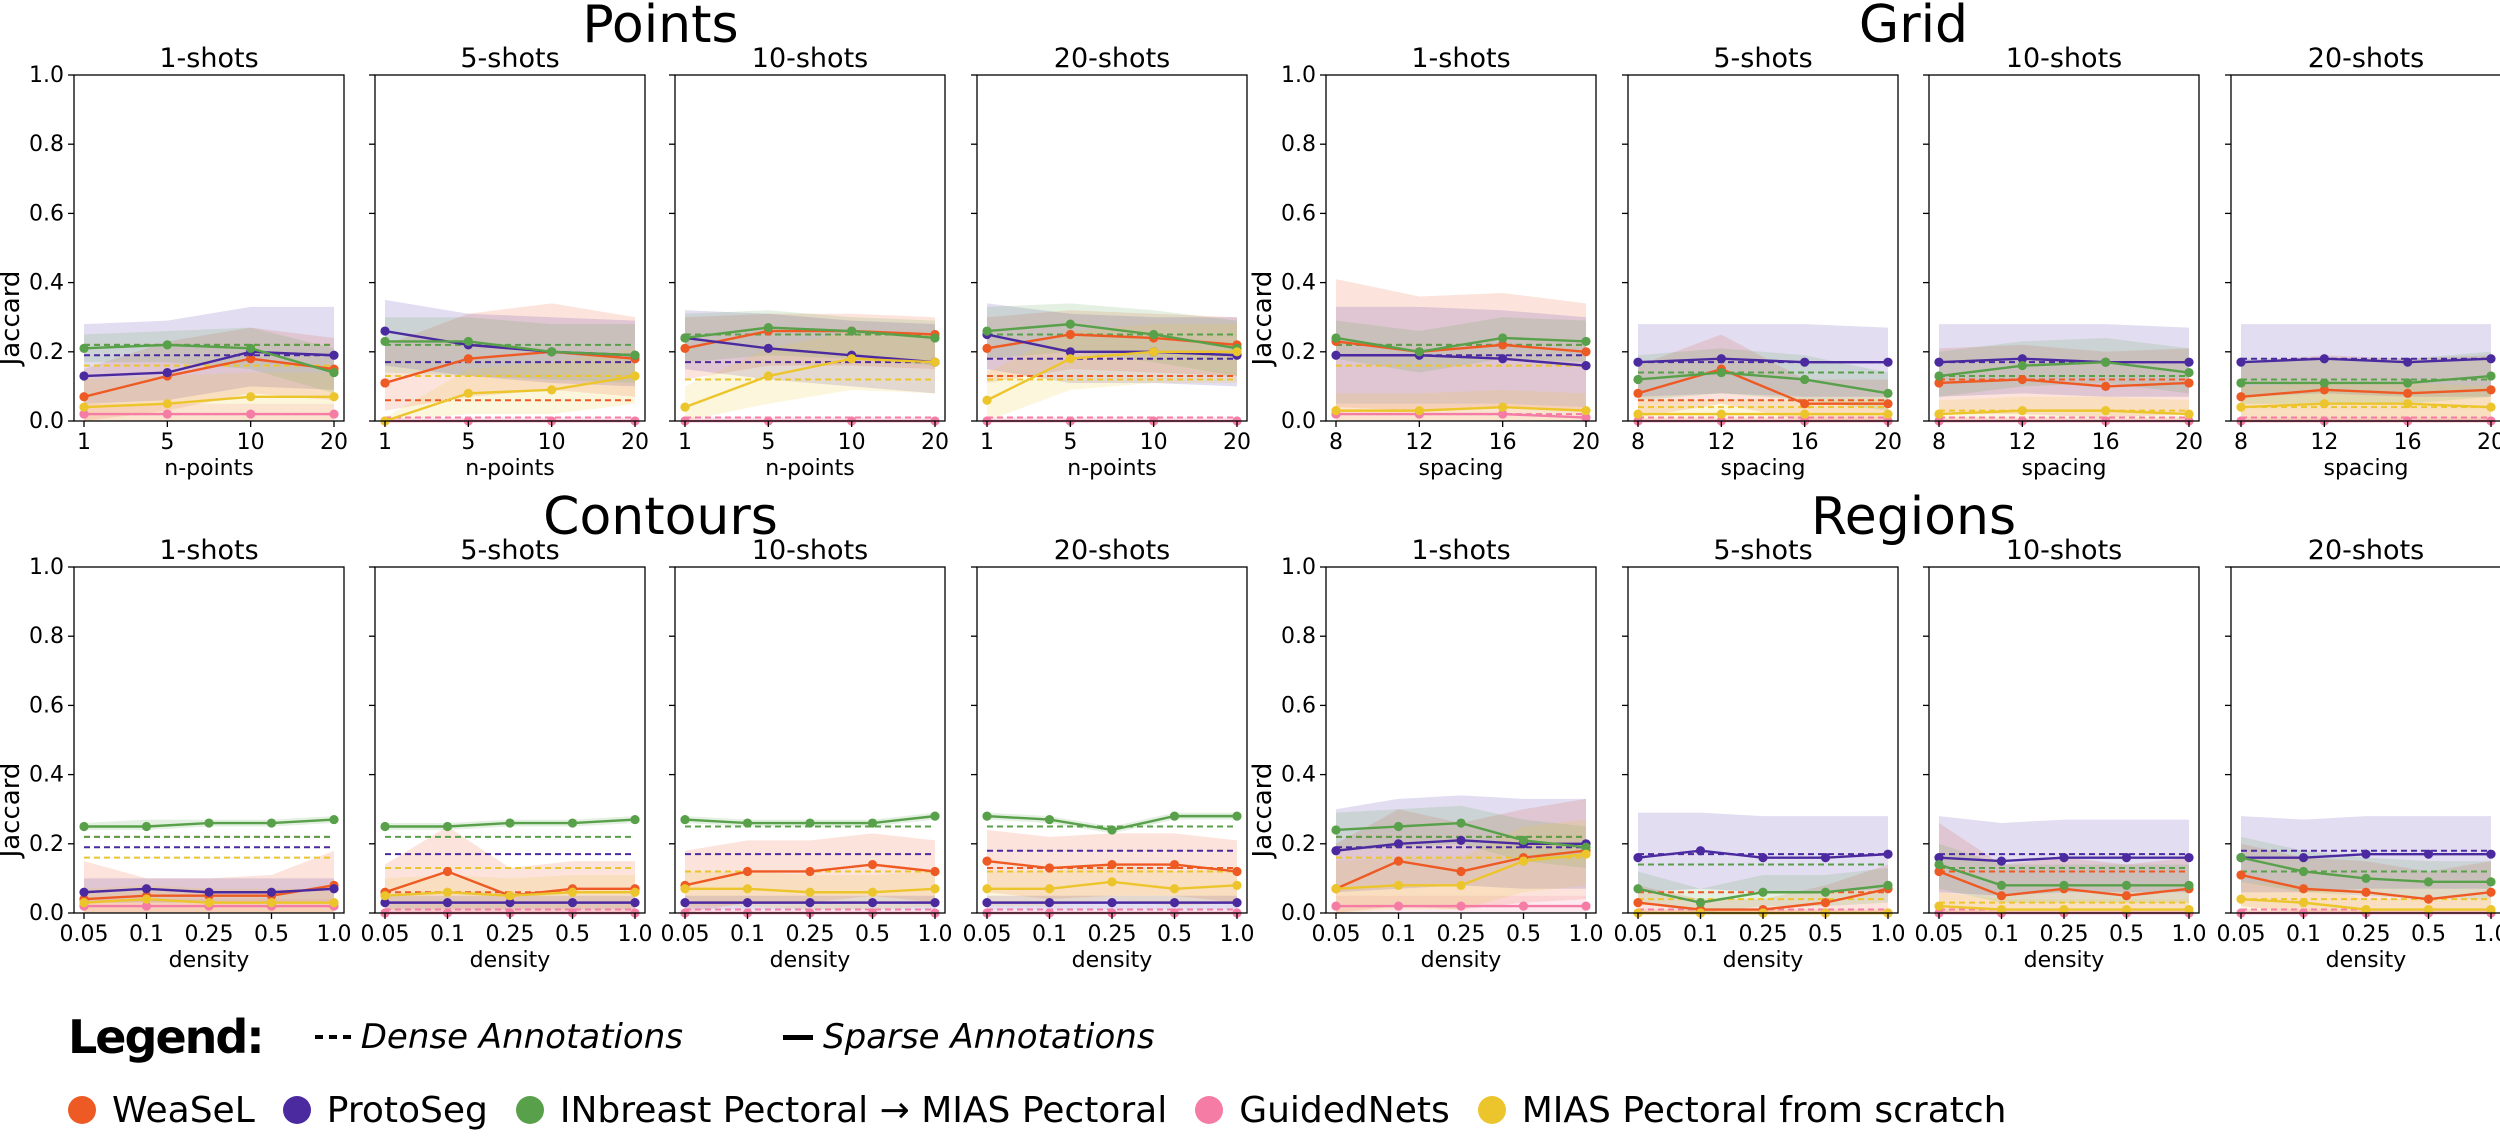 This screenshot has width=2500, height=1140. I want to click on x-tick-label: 10, so click(251, 442).